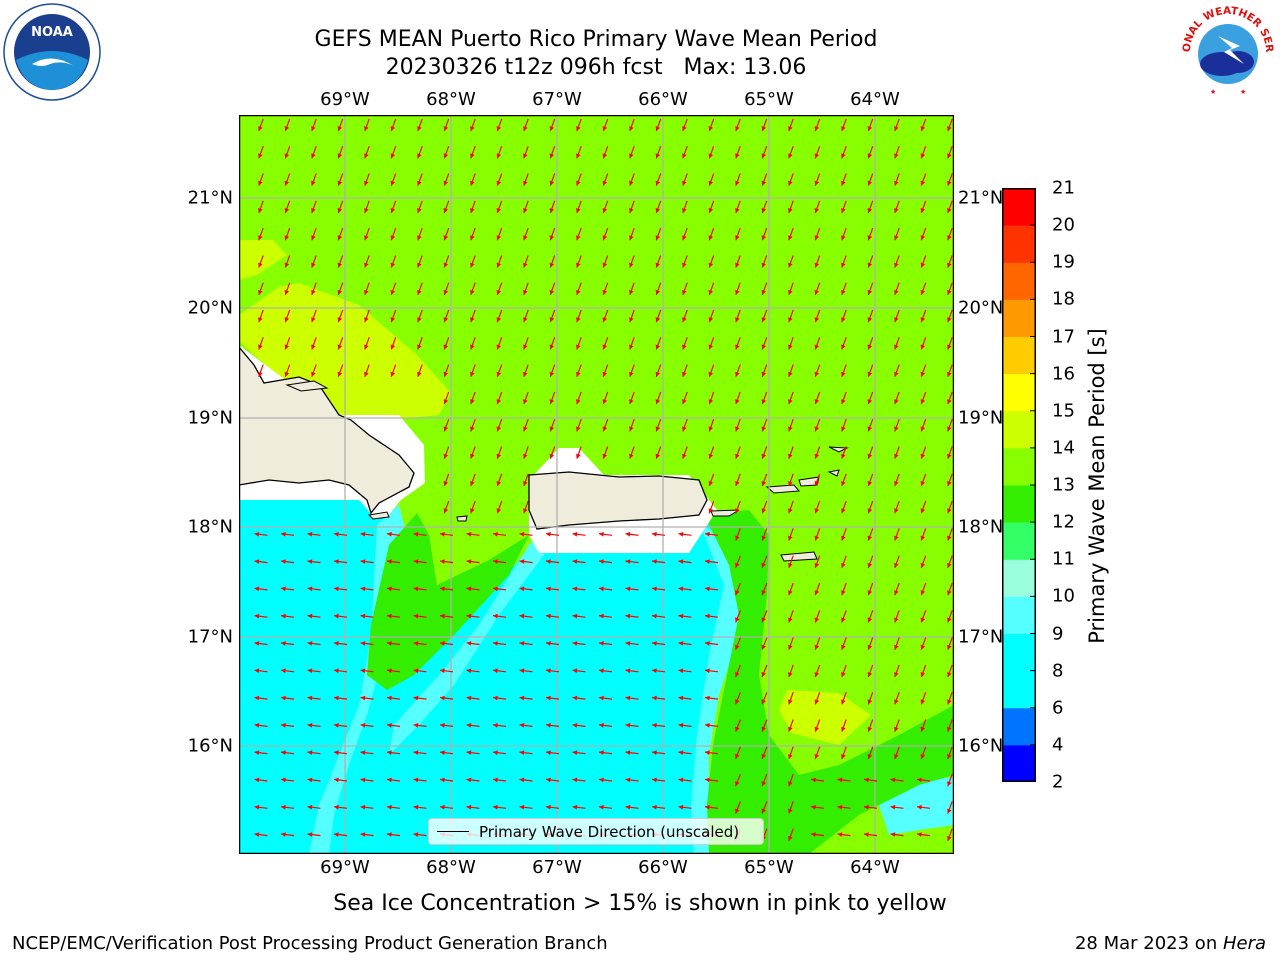  What do you see at coordinates (833, 473) in the screenshot?
I see `land-virgin-gorda` at bounding box center [833, 473].